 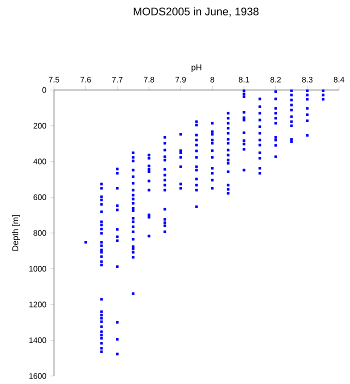 I want to click on x-axis-title: pH, so click(x=197, y=68).